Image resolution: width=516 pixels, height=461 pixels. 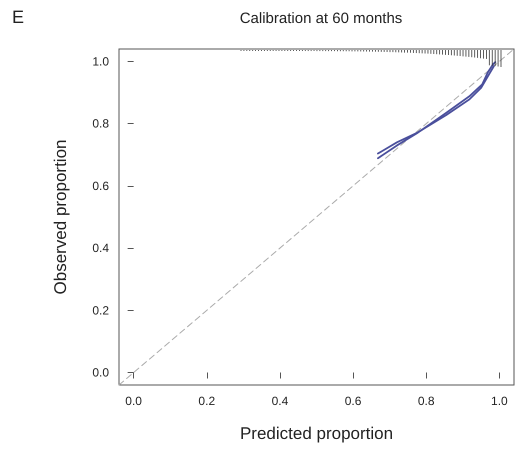 What do you see at coordinates (101, 61) in the screenshot?
I see `y-tick-label: 1.0` at bounding box center [101, 61].